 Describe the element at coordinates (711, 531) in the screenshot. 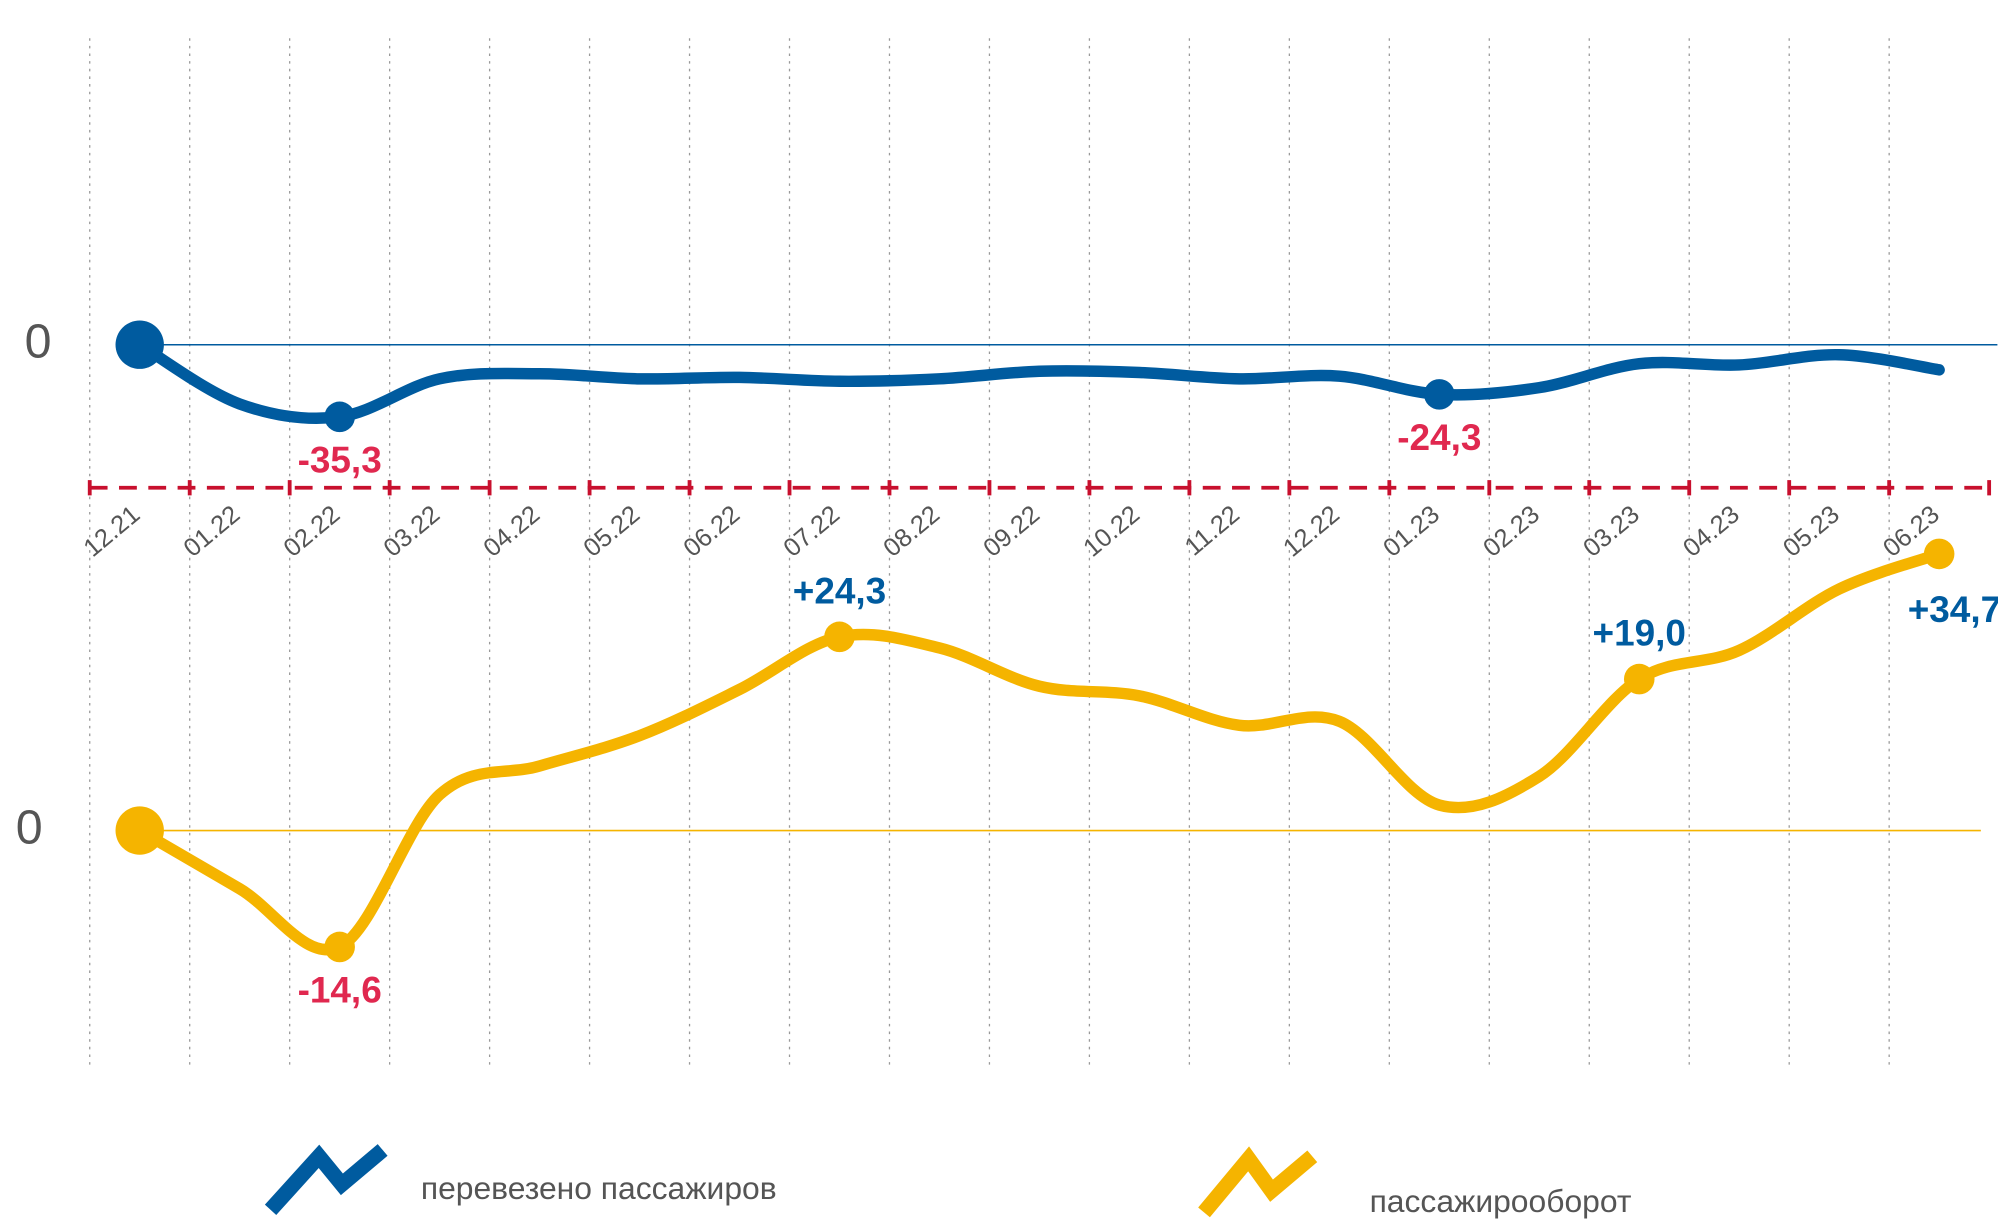

I see `x-tick-label: 06.22` at that location.